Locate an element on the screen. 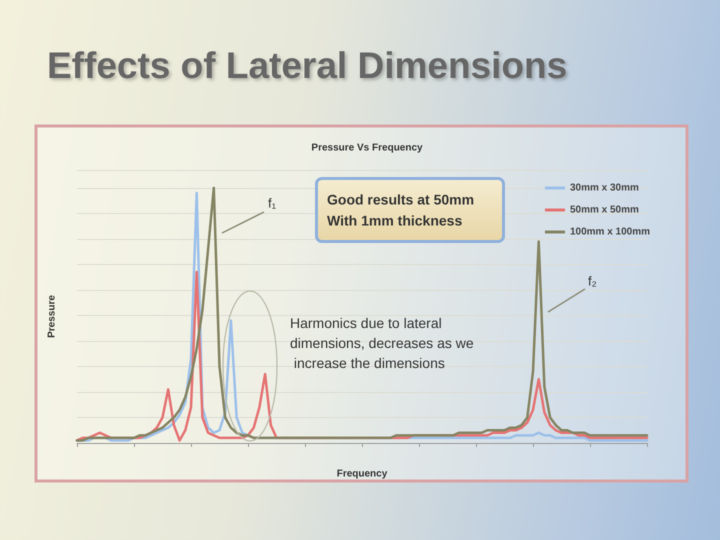  x-axis-title: Frequency is located at coordinates (362, 474).